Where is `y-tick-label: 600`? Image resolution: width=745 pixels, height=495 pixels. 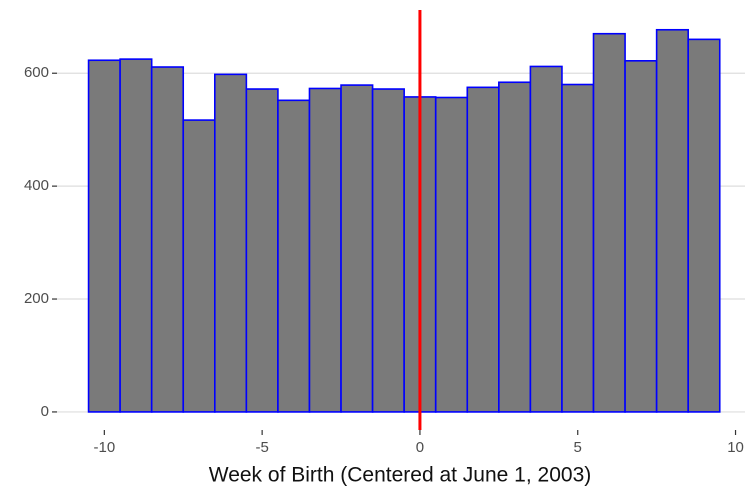
y-tick-label: 600 is located at coordinates (36, 72).